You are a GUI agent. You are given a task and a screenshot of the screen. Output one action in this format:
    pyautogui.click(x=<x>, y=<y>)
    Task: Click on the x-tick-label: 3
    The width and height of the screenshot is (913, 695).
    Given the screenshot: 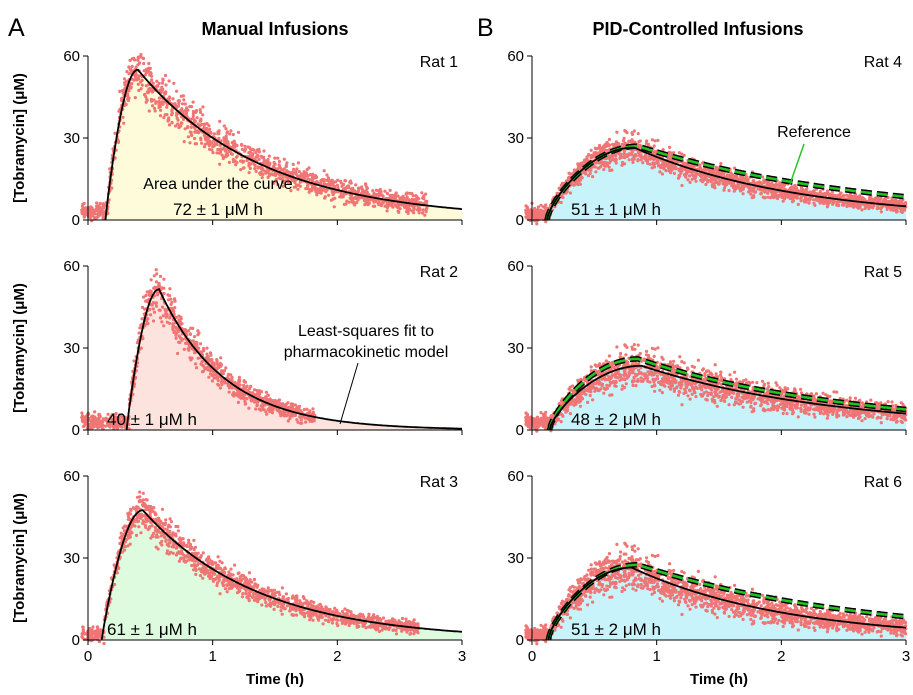 What is the action you would take?
    pyautogui.click(x=462, y=656)
    